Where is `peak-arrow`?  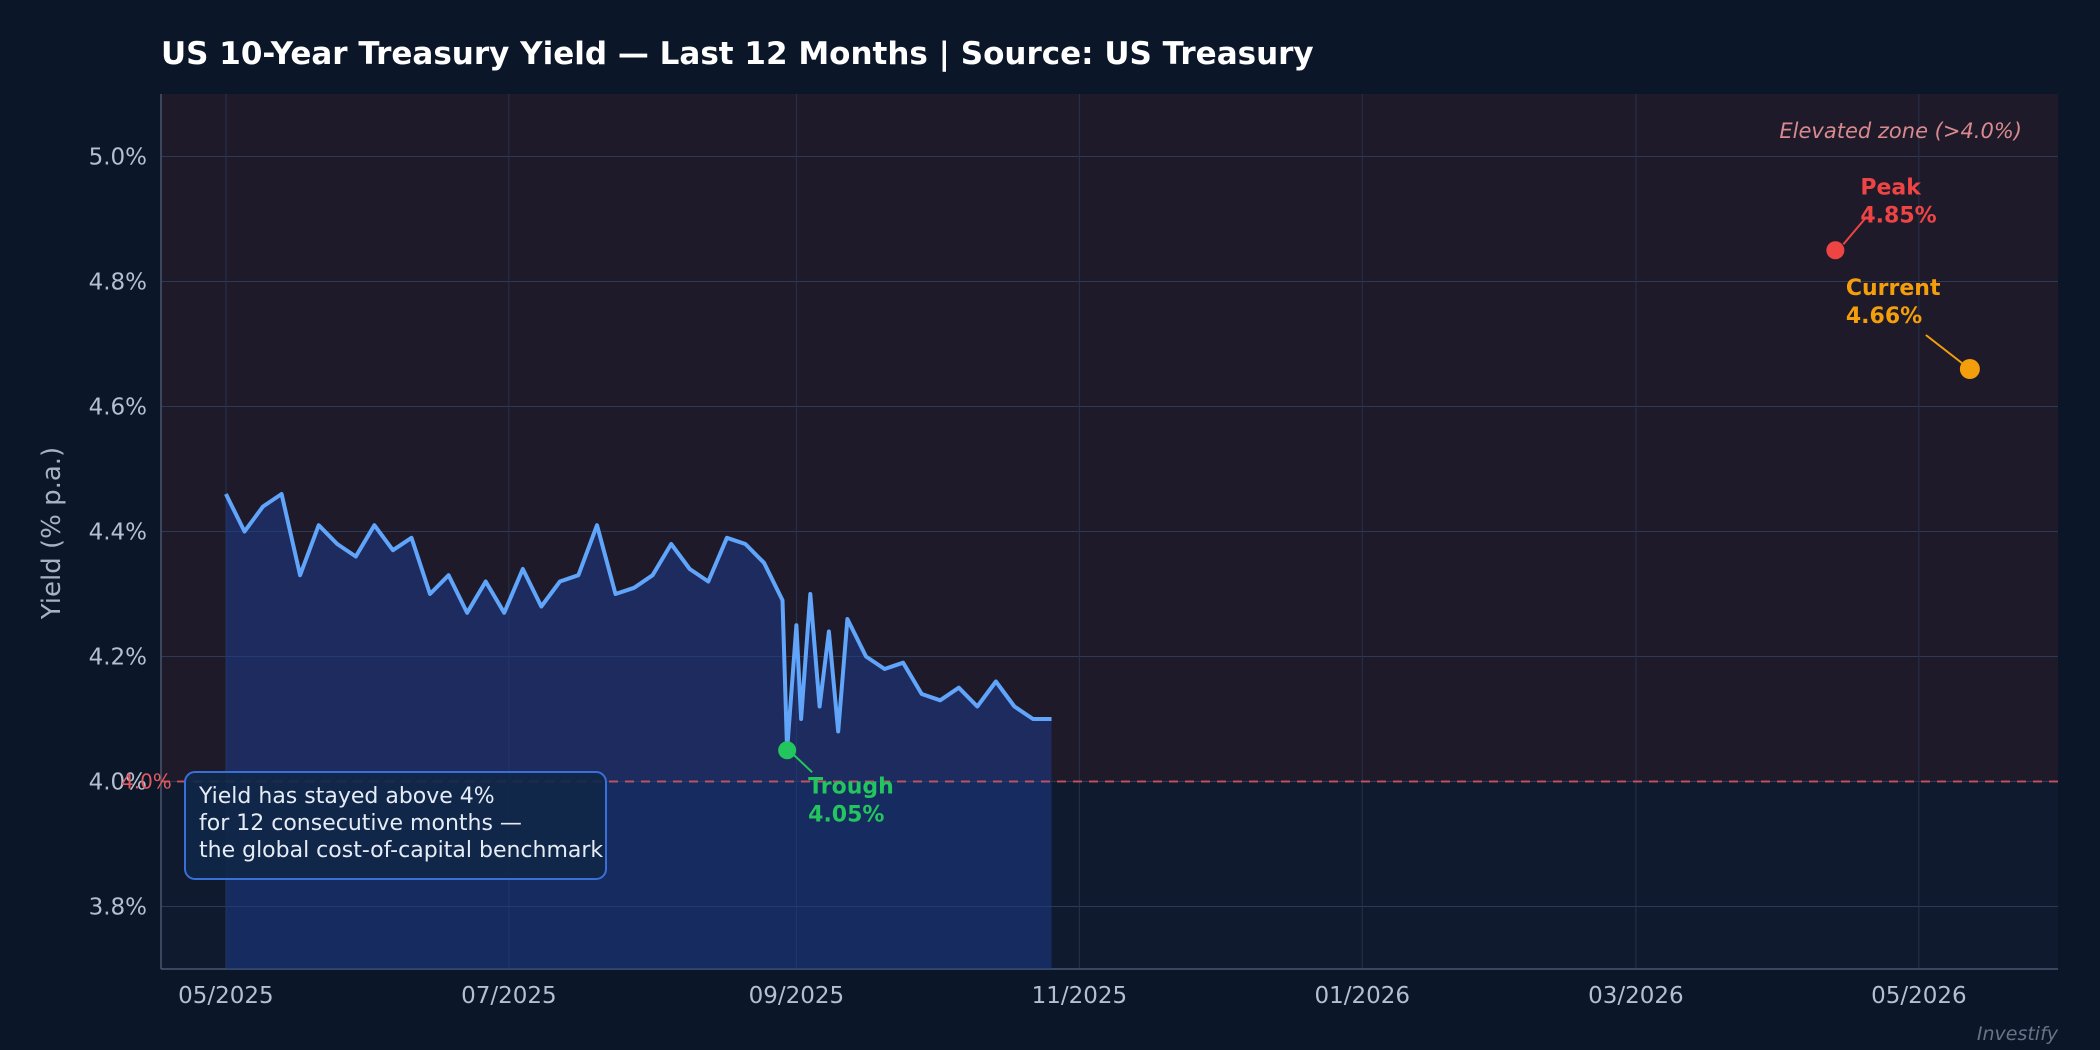
peak-arrow is located at coordinates (1854, 231).